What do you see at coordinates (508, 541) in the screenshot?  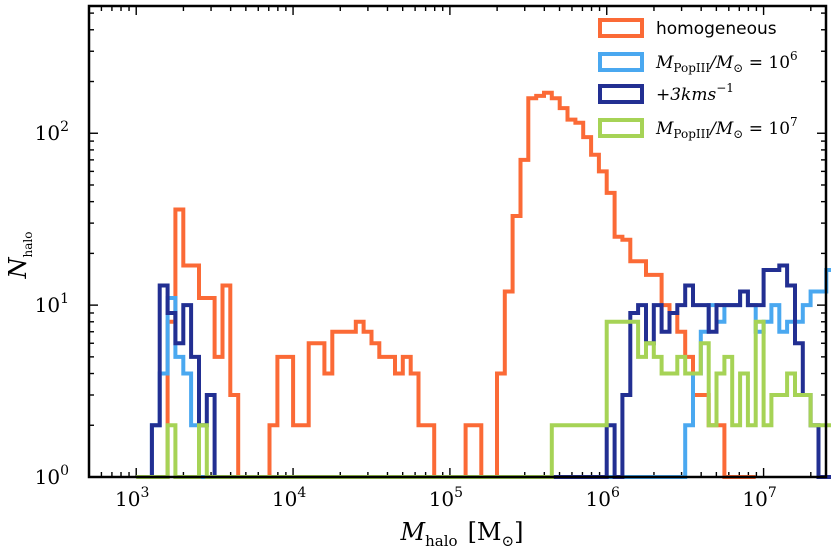 I see `sun-symbol: ⊙` at bounding box center [508, 541].